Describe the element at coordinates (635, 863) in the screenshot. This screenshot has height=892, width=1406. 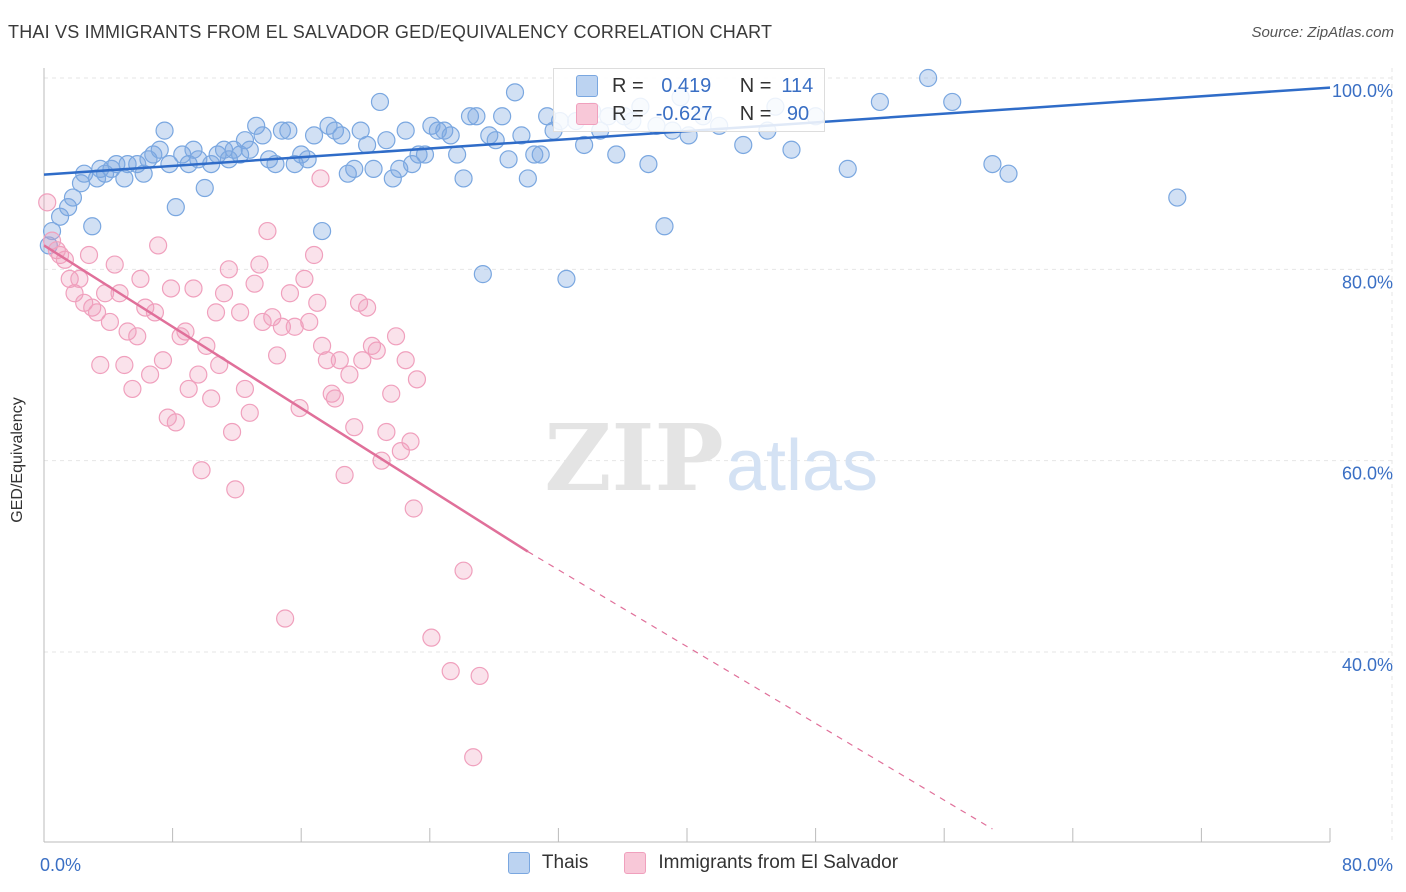
I see `el-salvador-legend-swatch` at that location.